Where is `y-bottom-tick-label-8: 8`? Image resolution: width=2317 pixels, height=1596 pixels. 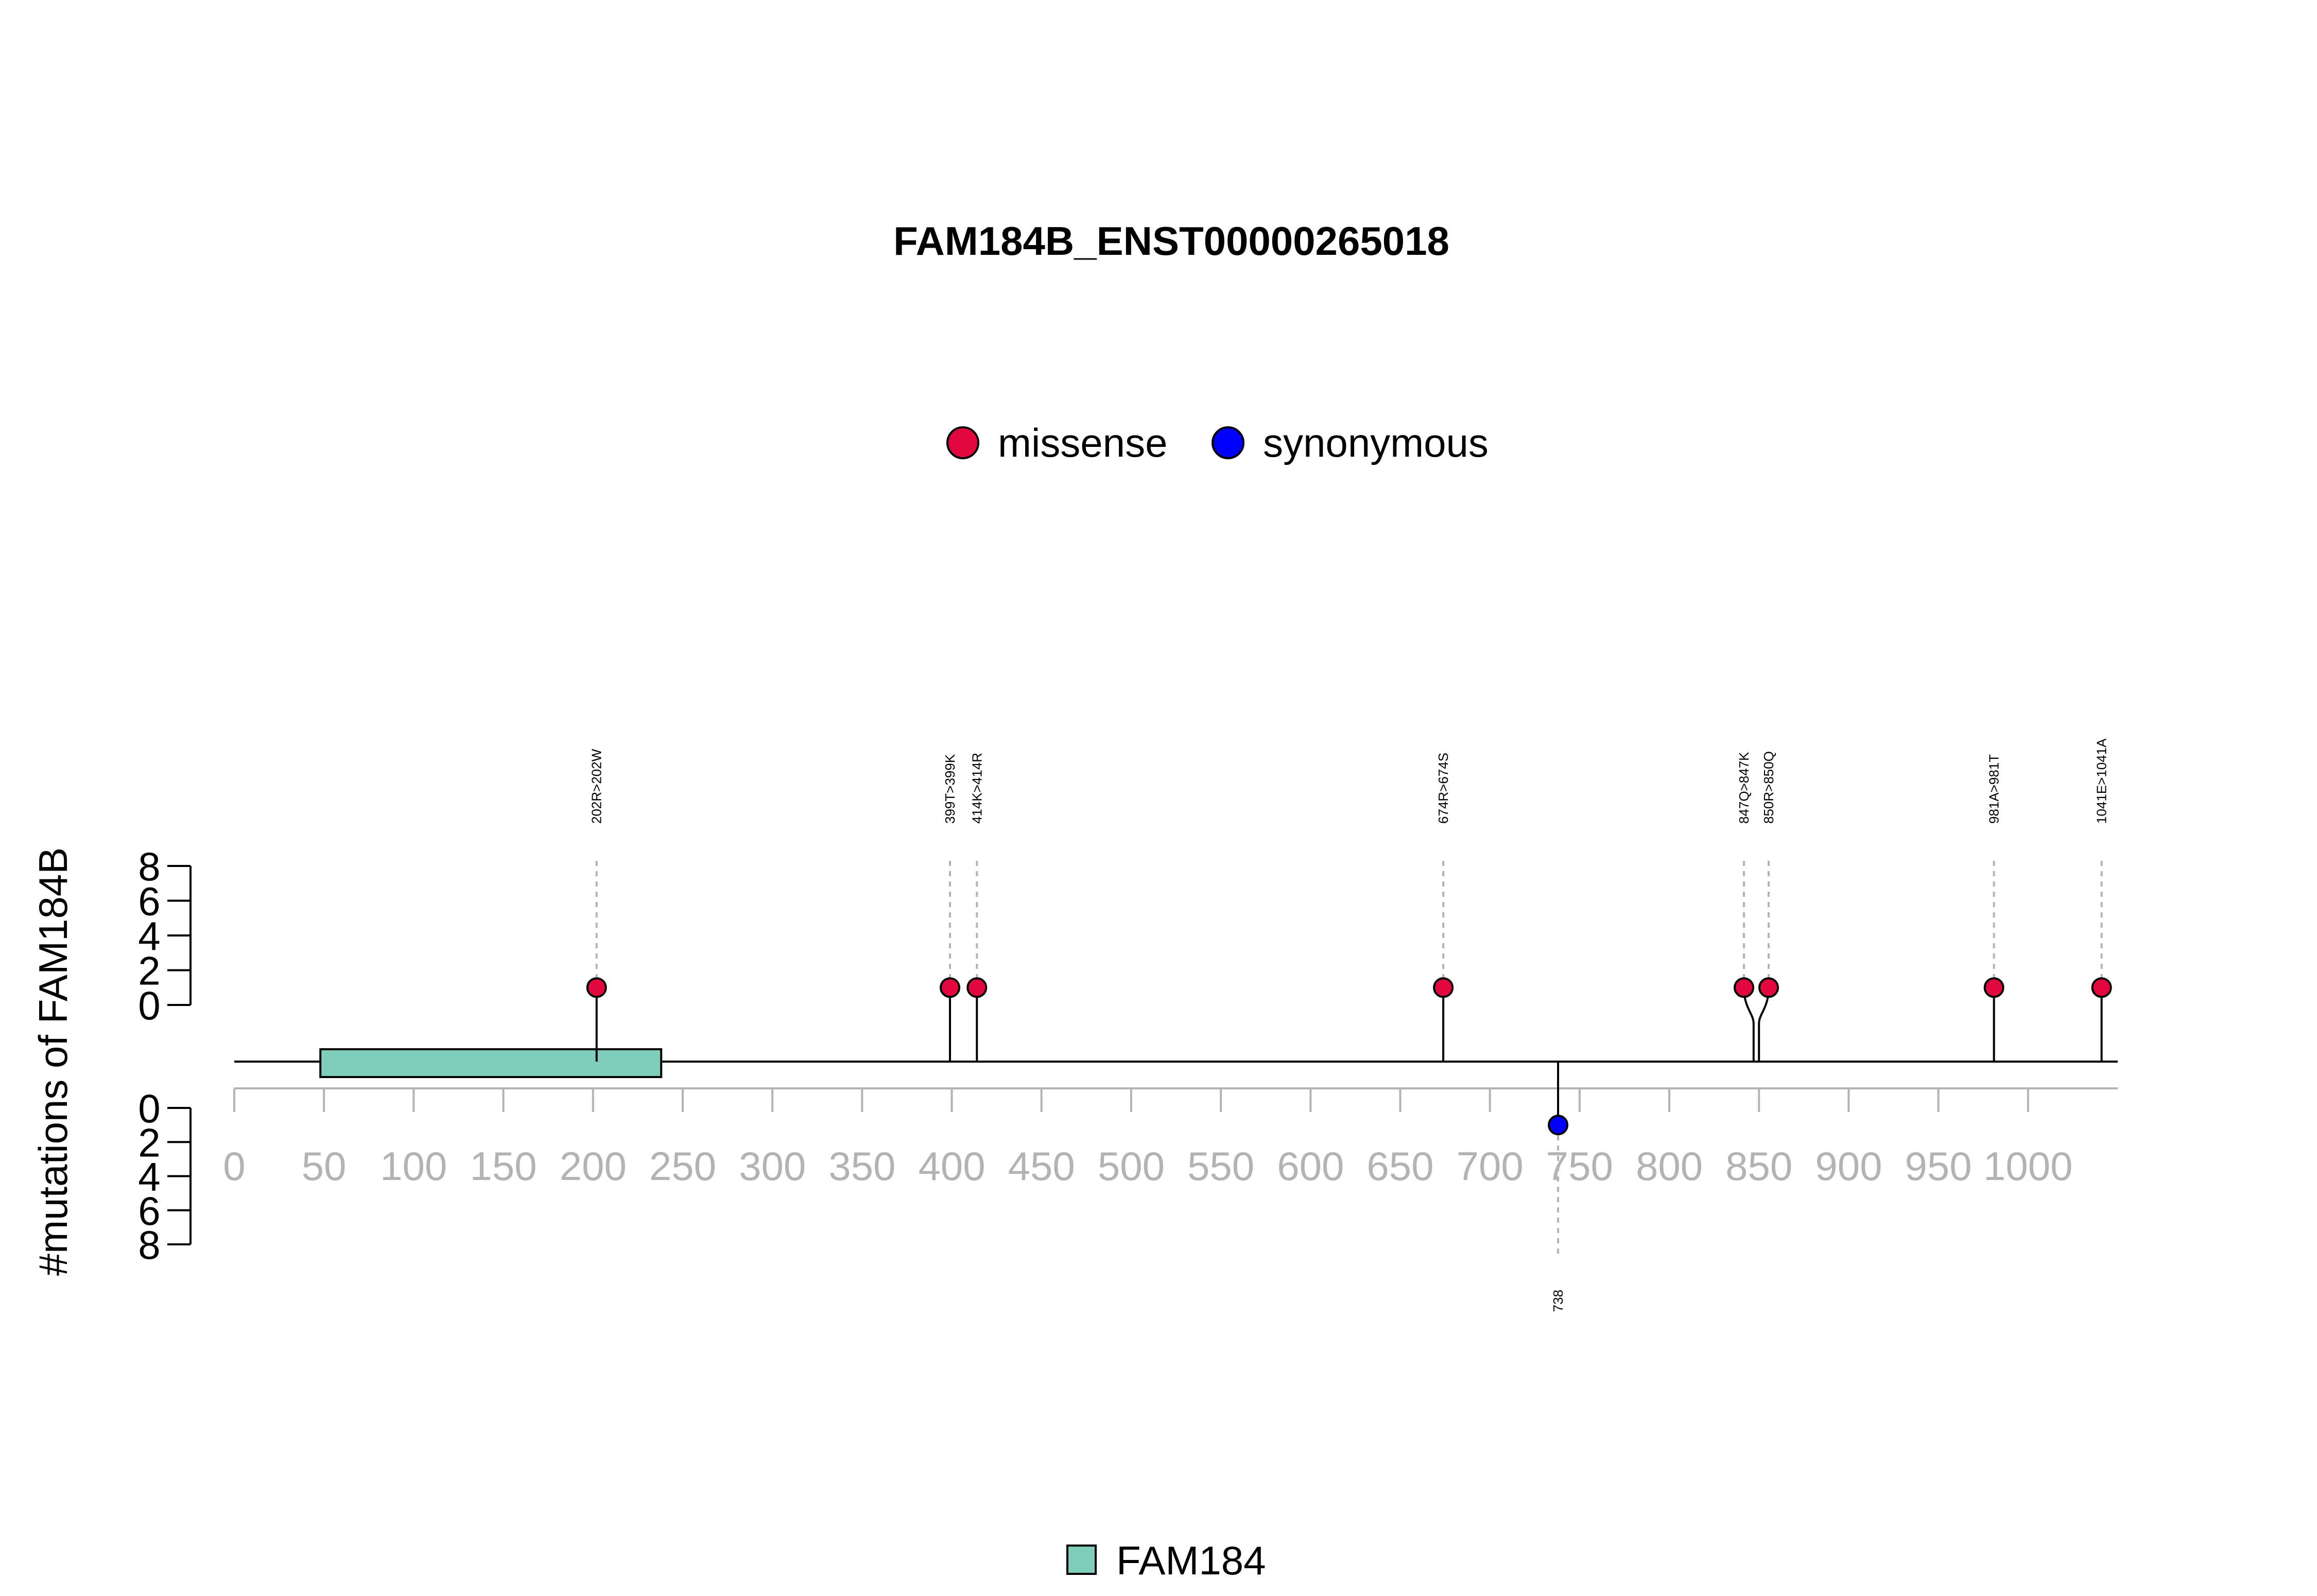 y-bottom-tick-label-8: 8 is located at coordinates (149, 1245).